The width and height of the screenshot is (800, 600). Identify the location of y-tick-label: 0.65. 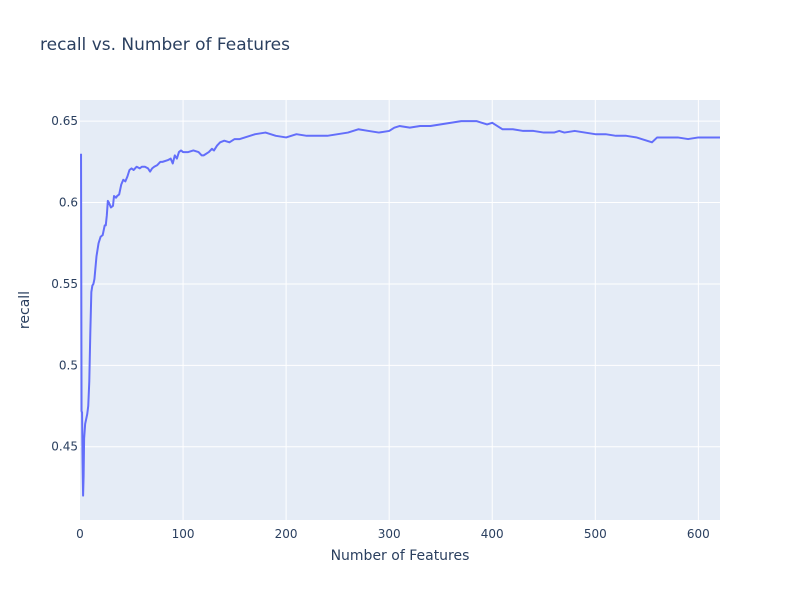
(64, 121).